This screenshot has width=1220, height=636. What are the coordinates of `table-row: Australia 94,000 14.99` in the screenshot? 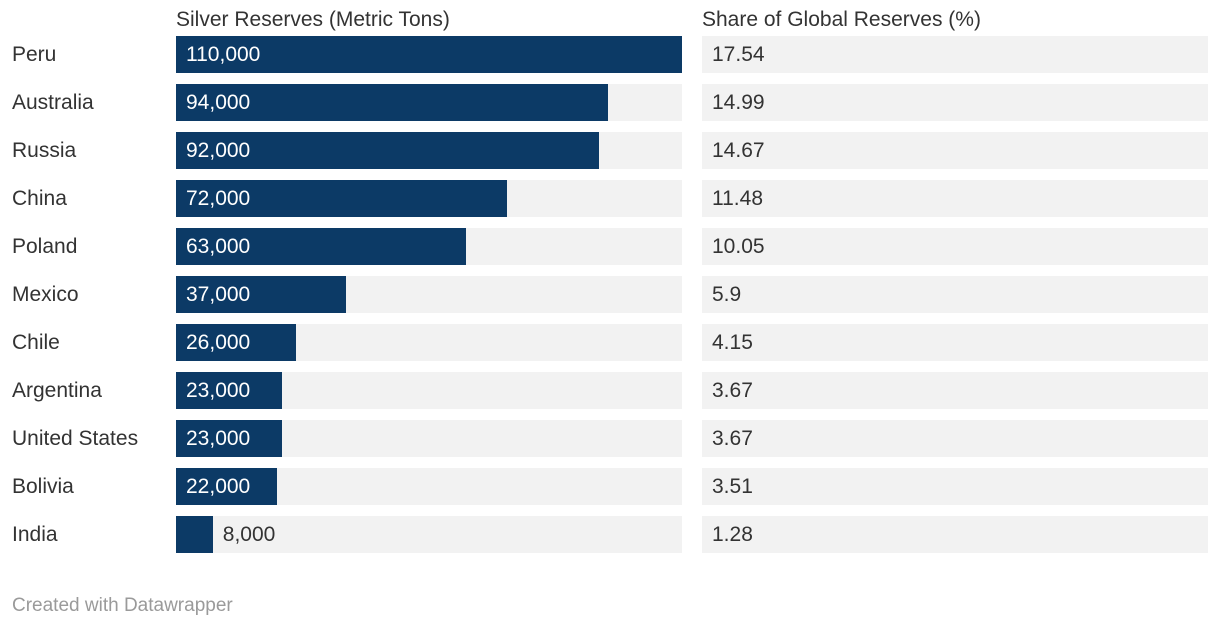 It's located at (610, 102).